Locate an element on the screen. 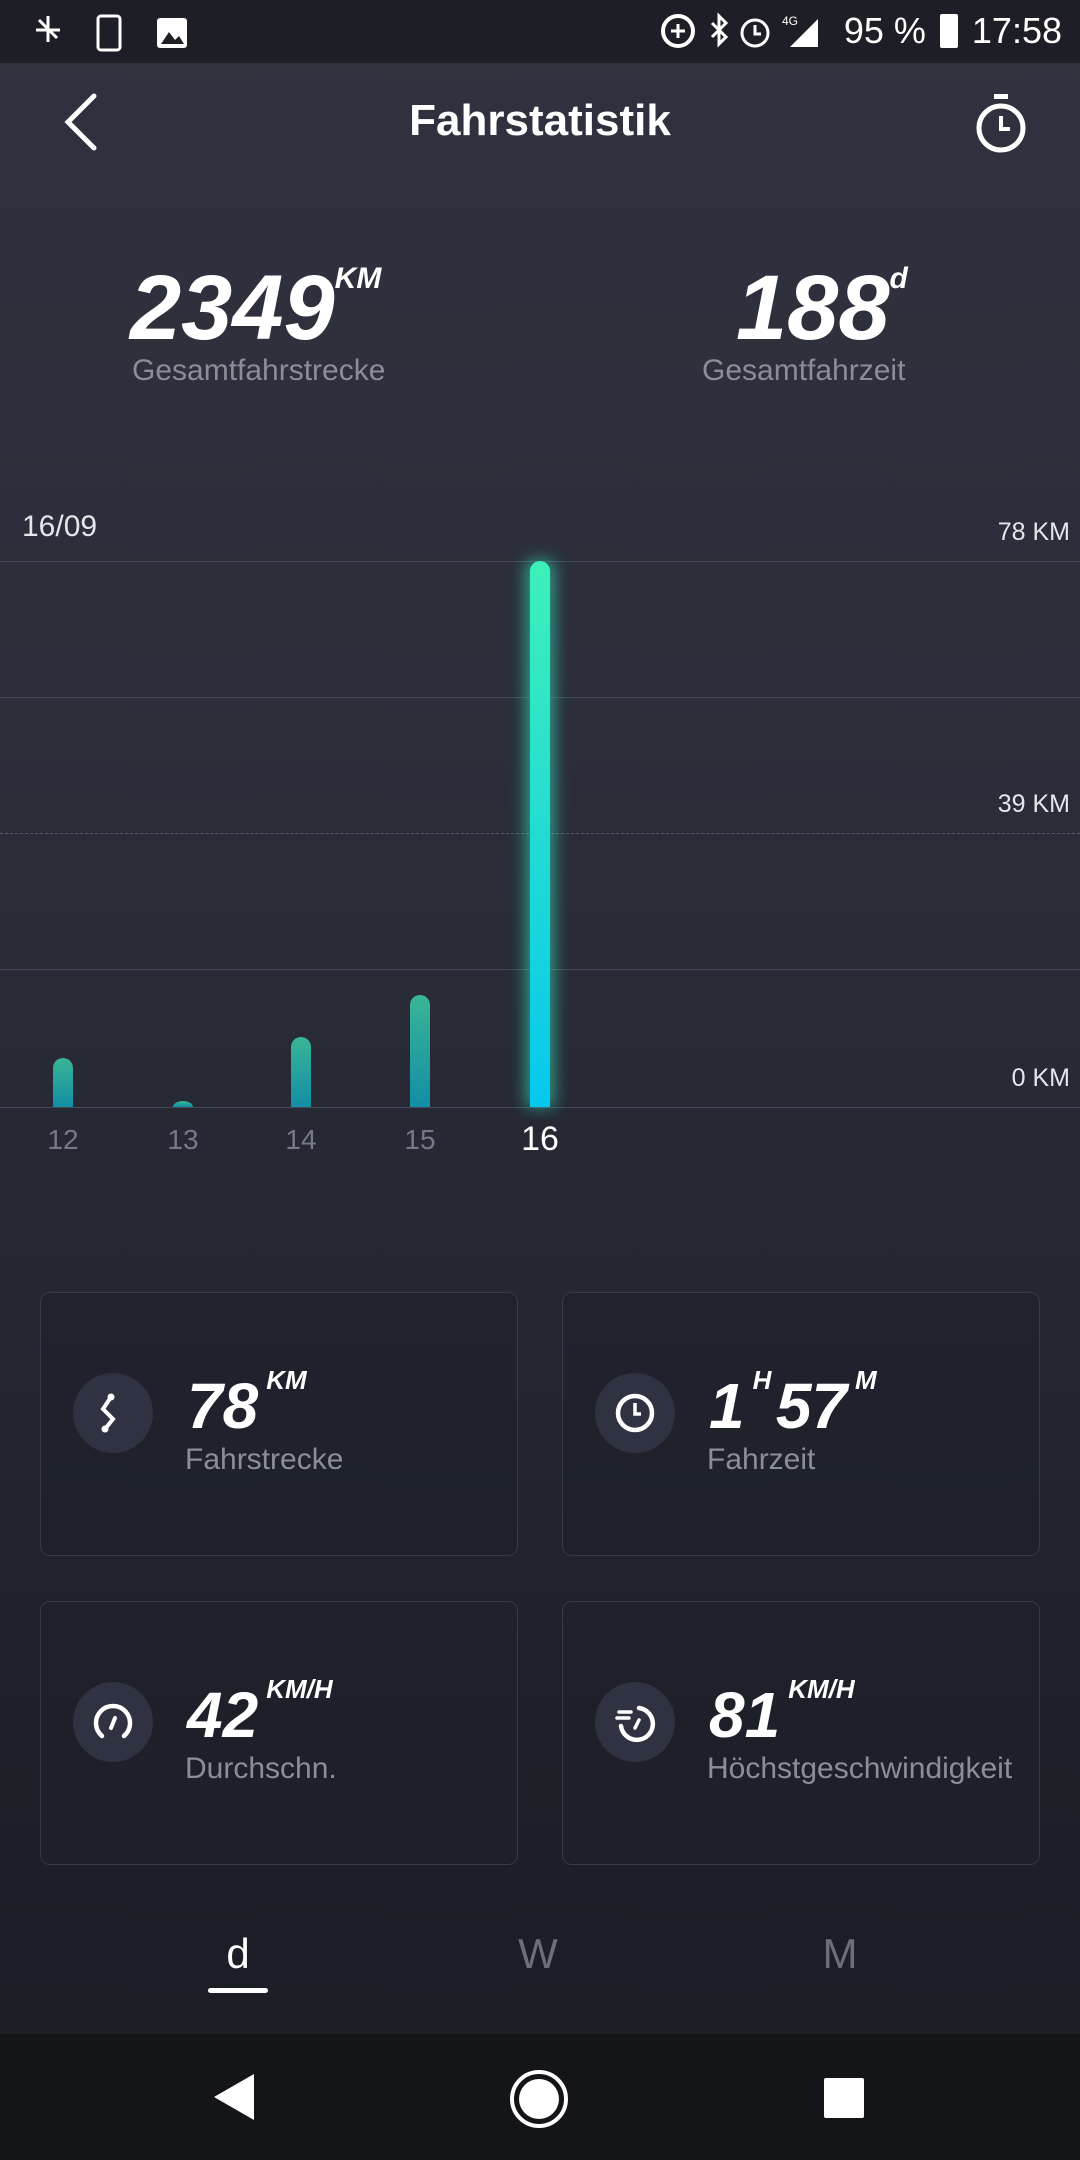  nav-home-button is located at coordinates (539, 2099).